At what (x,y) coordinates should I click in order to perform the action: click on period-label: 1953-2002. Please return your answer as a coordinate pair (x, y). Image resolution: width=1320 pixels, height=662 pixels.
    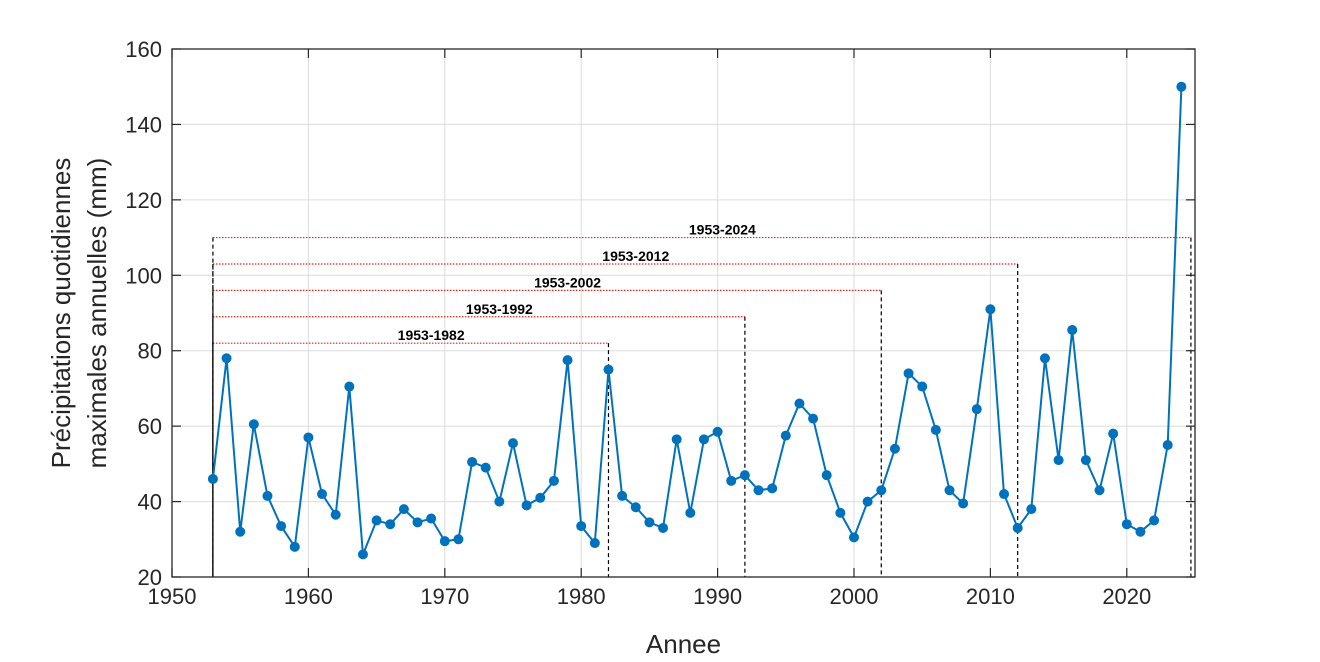
    Looking at the image, I should click on (567, 282).